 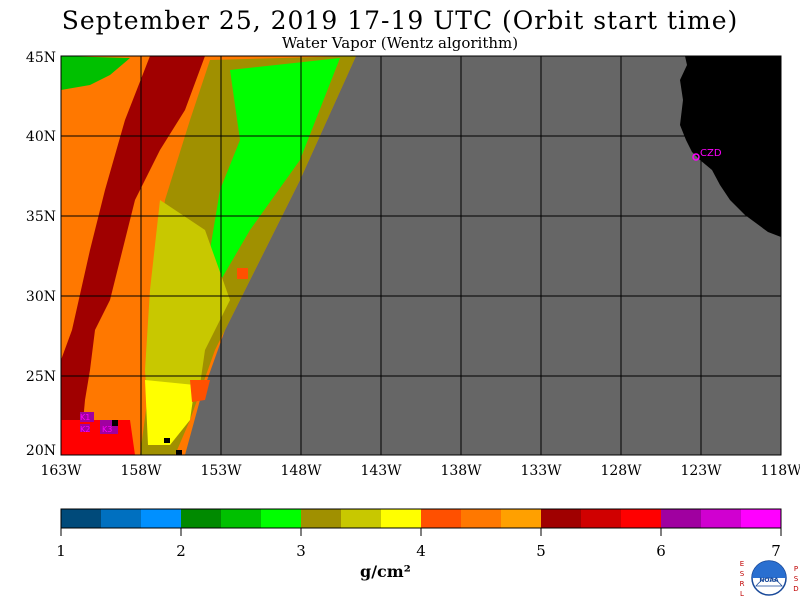 What do you see at coordinates (541, 551) in the screenshot?
I see `colorbar-tick-label: 5` at bounding box center [541, 551].